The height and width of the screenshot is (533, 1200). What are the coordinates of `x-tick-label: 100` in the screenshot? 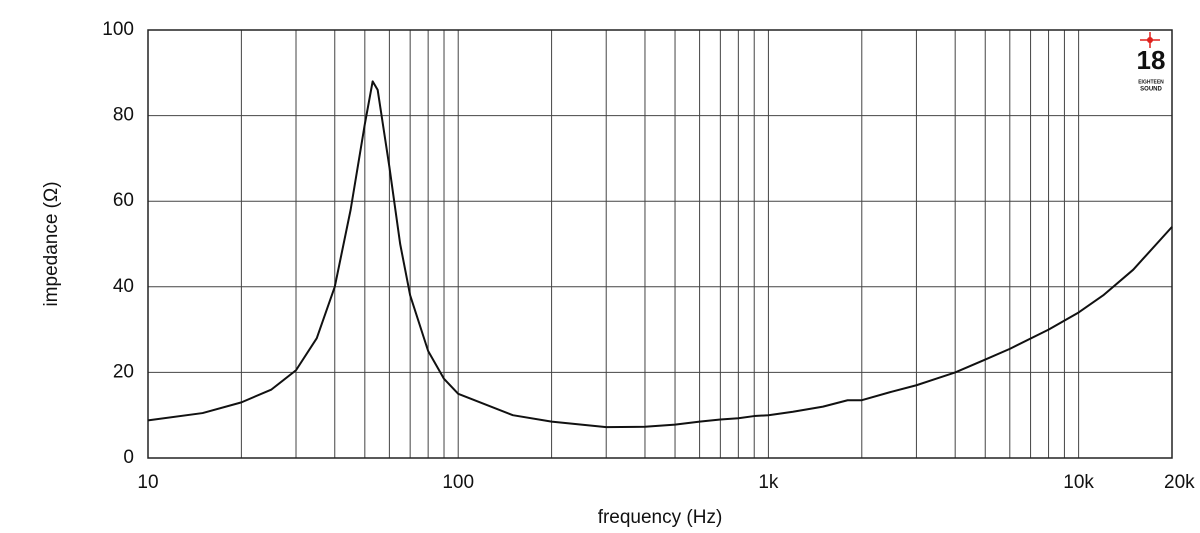 It's located at (458, 482).